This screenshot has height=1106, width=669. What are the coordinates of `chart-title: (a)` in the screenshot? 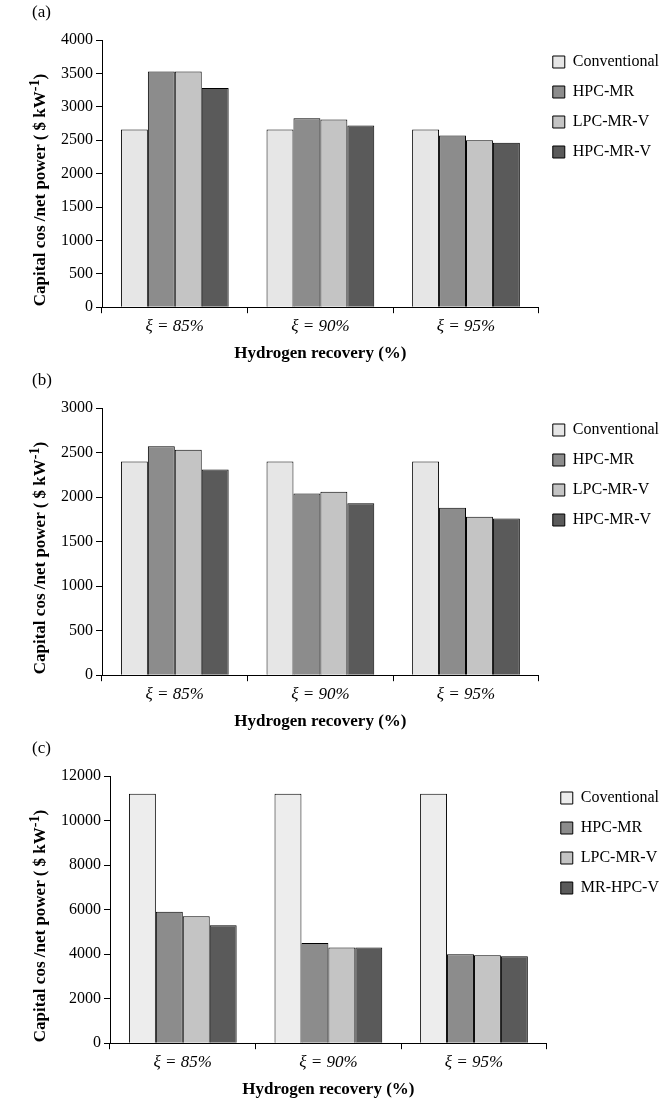 It's located at (41, 12).